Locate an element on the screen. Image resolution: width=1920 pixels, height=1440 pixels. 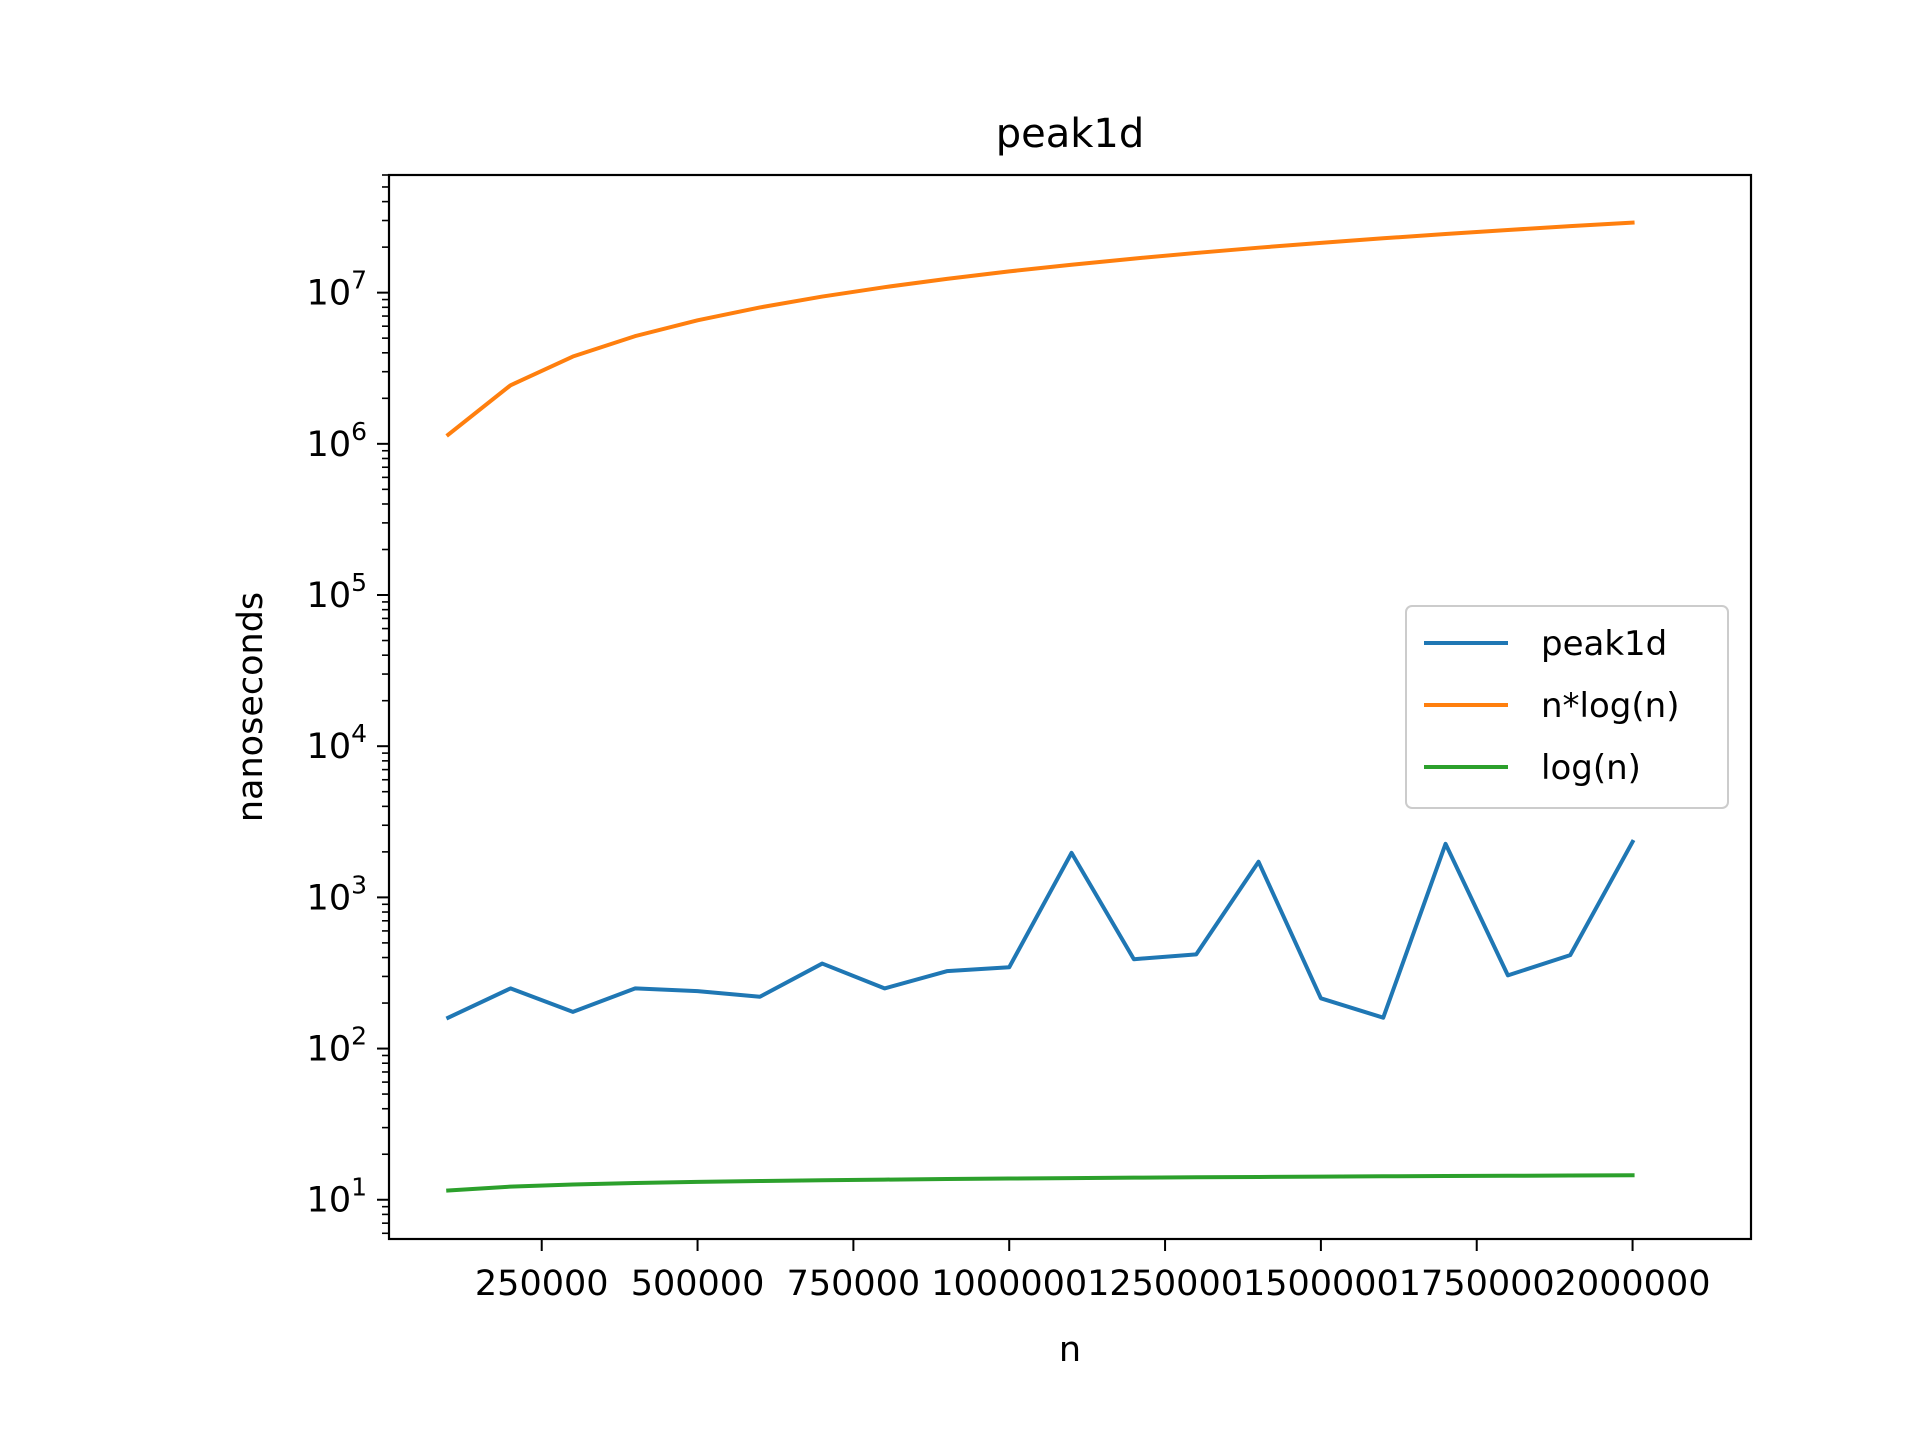
y-tick-label: 10⁴ is located at coordinates (337, 743).